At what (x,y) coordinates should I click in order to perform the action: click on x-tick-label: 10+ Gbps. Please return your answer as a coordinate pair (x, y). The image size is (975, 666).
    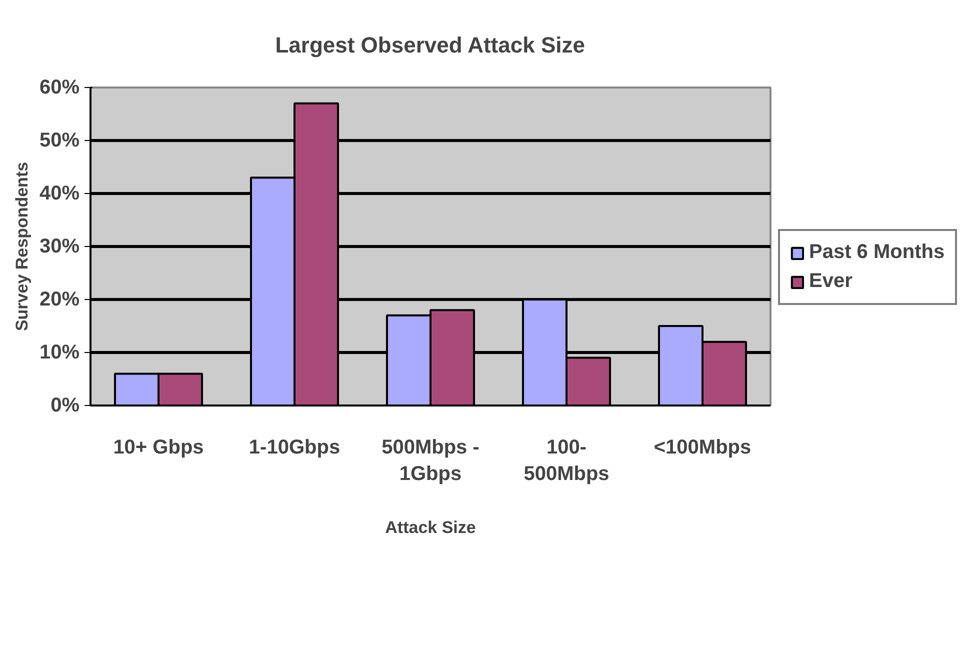
    Looking at the image, I should click on (158, 447).